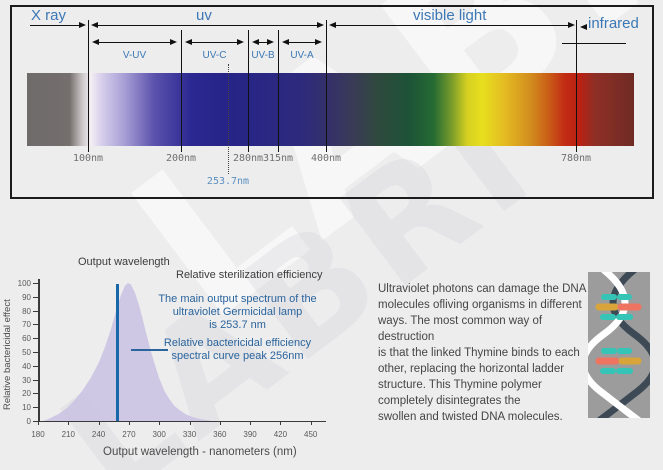  Describe the element at coordinates (68, 434) in the screenshot. I see `x-tick-label: 210` at that location.